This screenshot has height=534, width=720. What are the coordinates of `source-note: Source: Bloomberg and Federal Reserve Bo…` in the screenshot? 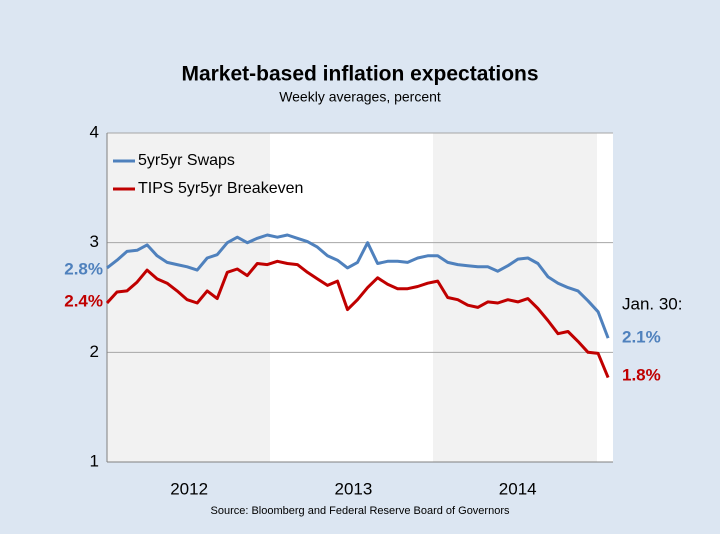 It's located at (360, 511).